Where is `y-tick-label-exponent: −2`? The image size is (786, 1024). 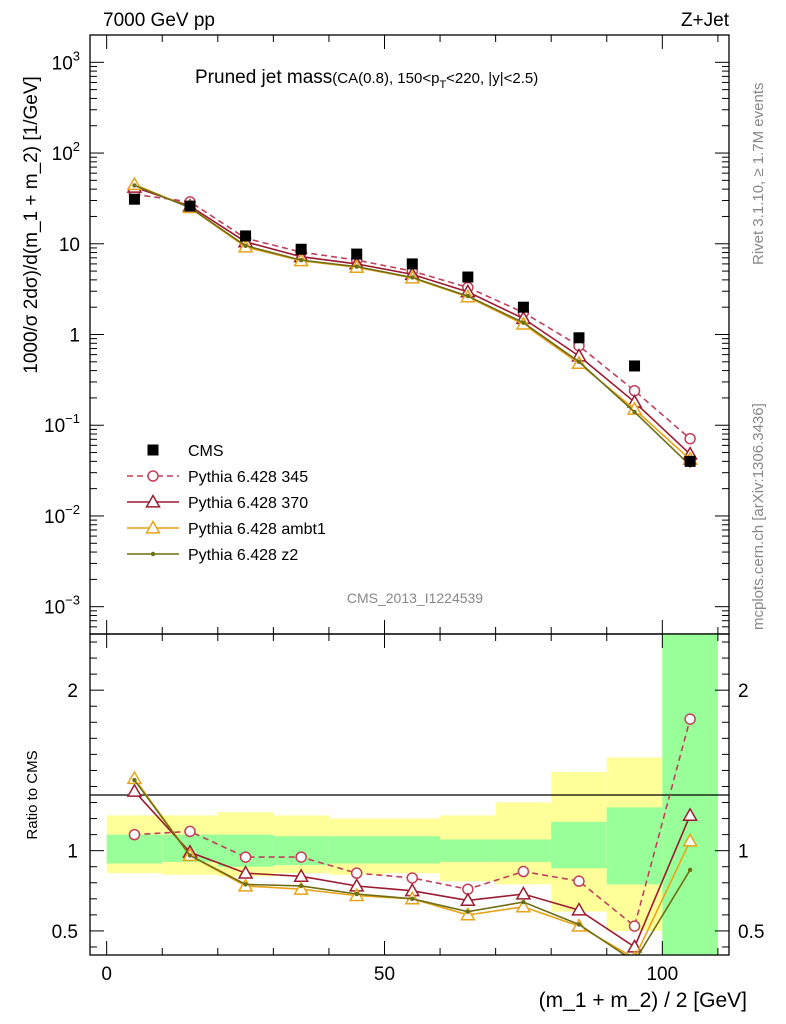
y-tick-label-exponent: −2 is located at coordinates (72, 509).